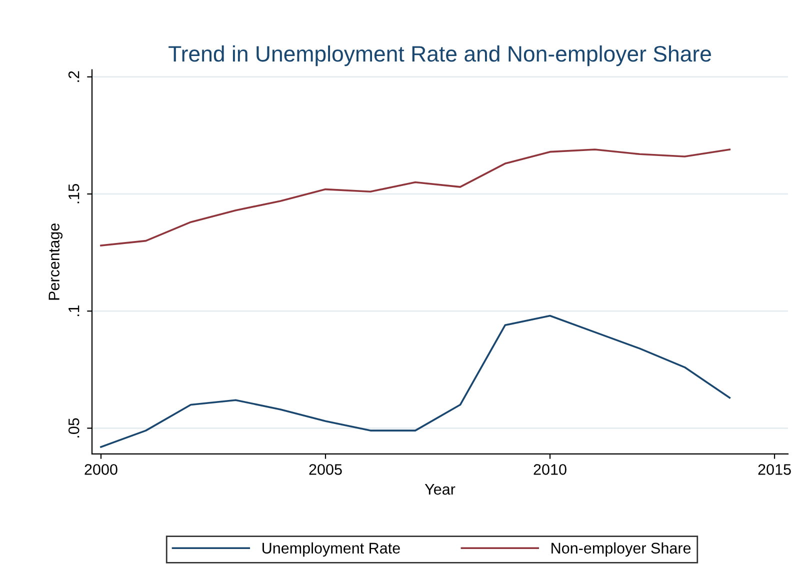  What do you see at coordinates (74, 76) in the screenshot?
I see `y-tick-label: .2` at bounding box center [74, 76].